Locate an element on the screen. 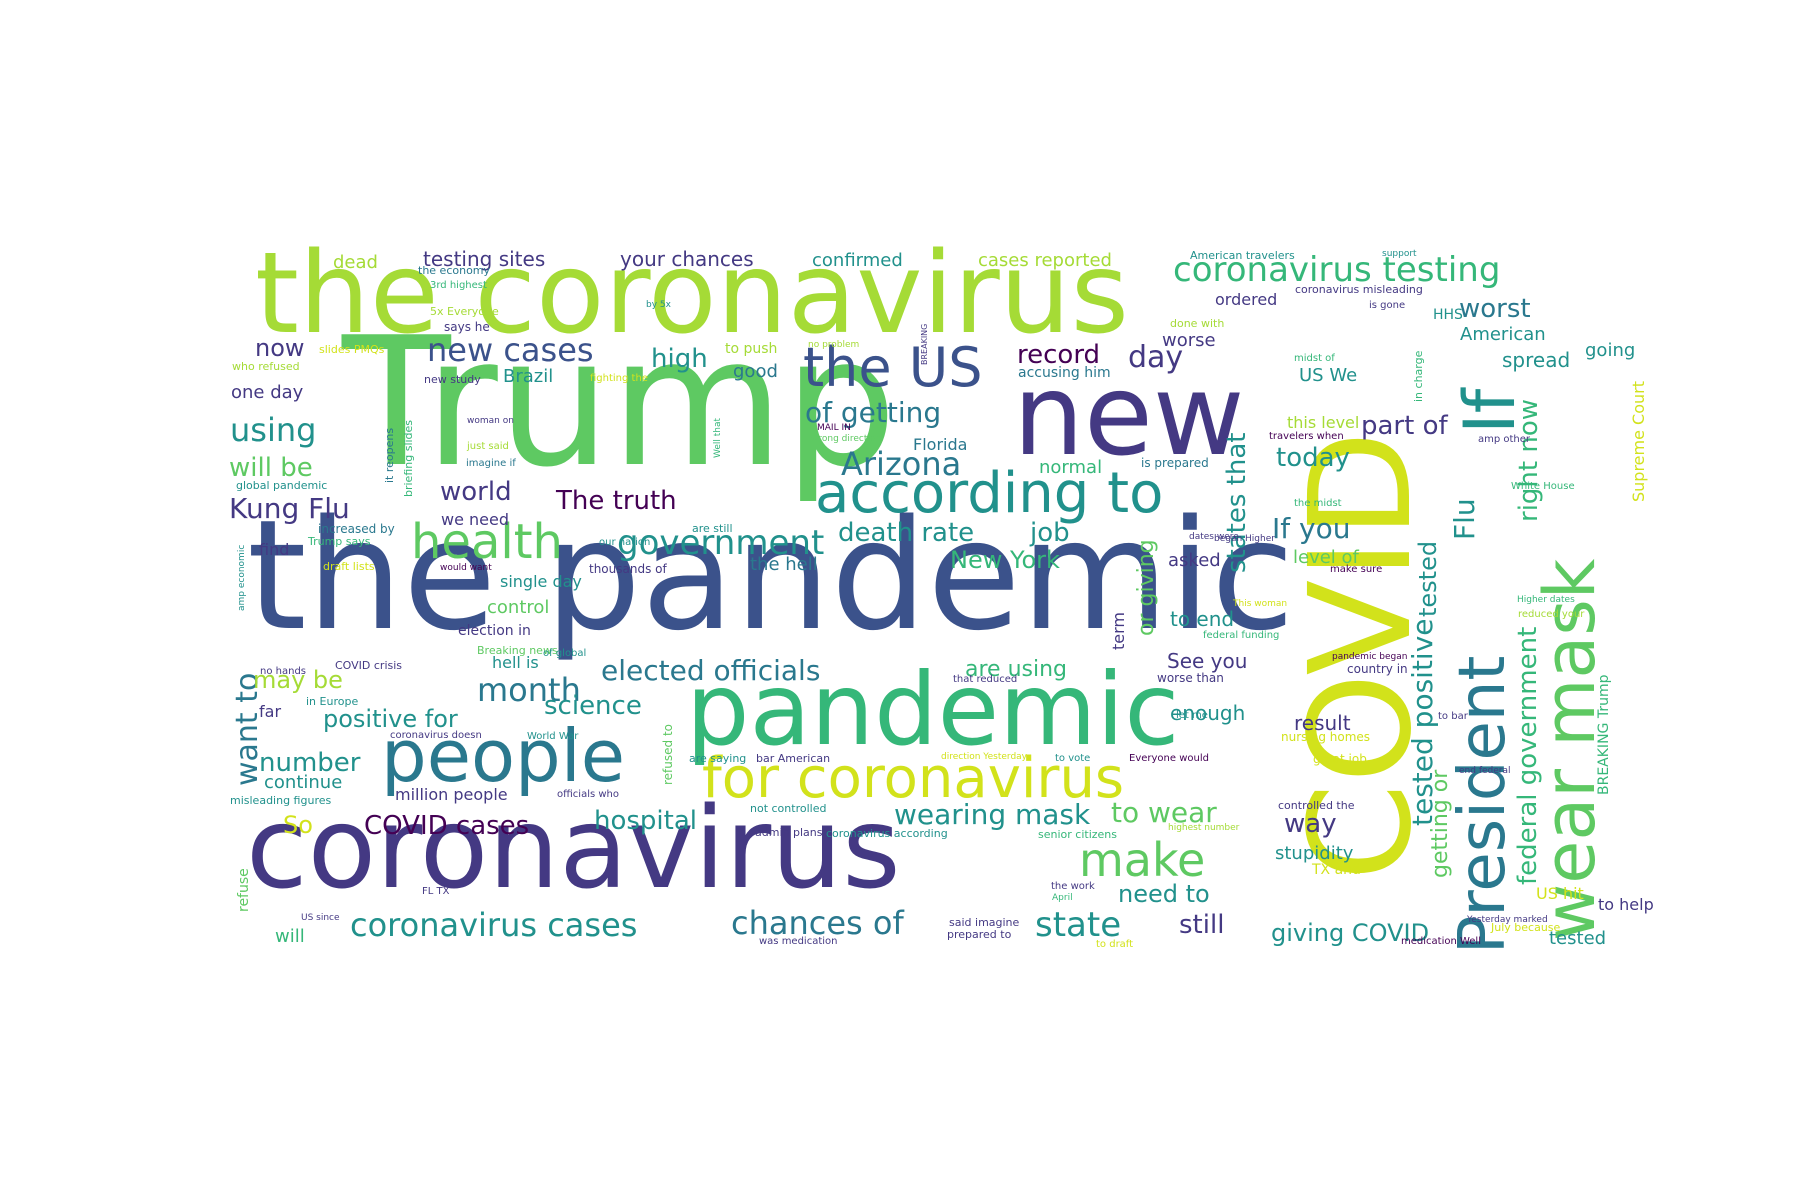 This screenshot has height=1200, width=1800. word-let-me: let me is located at coordinates (1192, 715).